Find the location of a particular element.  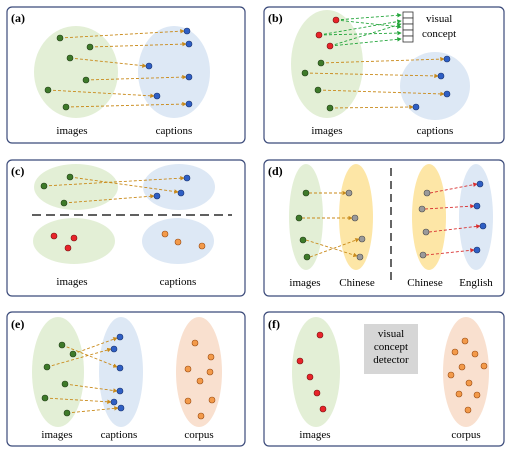

chinese-caption-2: Chinese is located at coordinates (425, 283).